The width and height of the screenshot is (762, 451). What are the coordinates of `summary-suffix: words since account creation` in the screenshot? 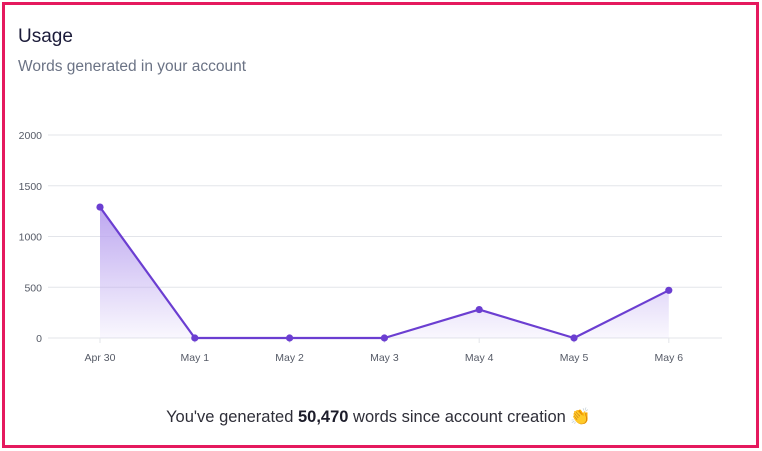 It's located at (459, 417).